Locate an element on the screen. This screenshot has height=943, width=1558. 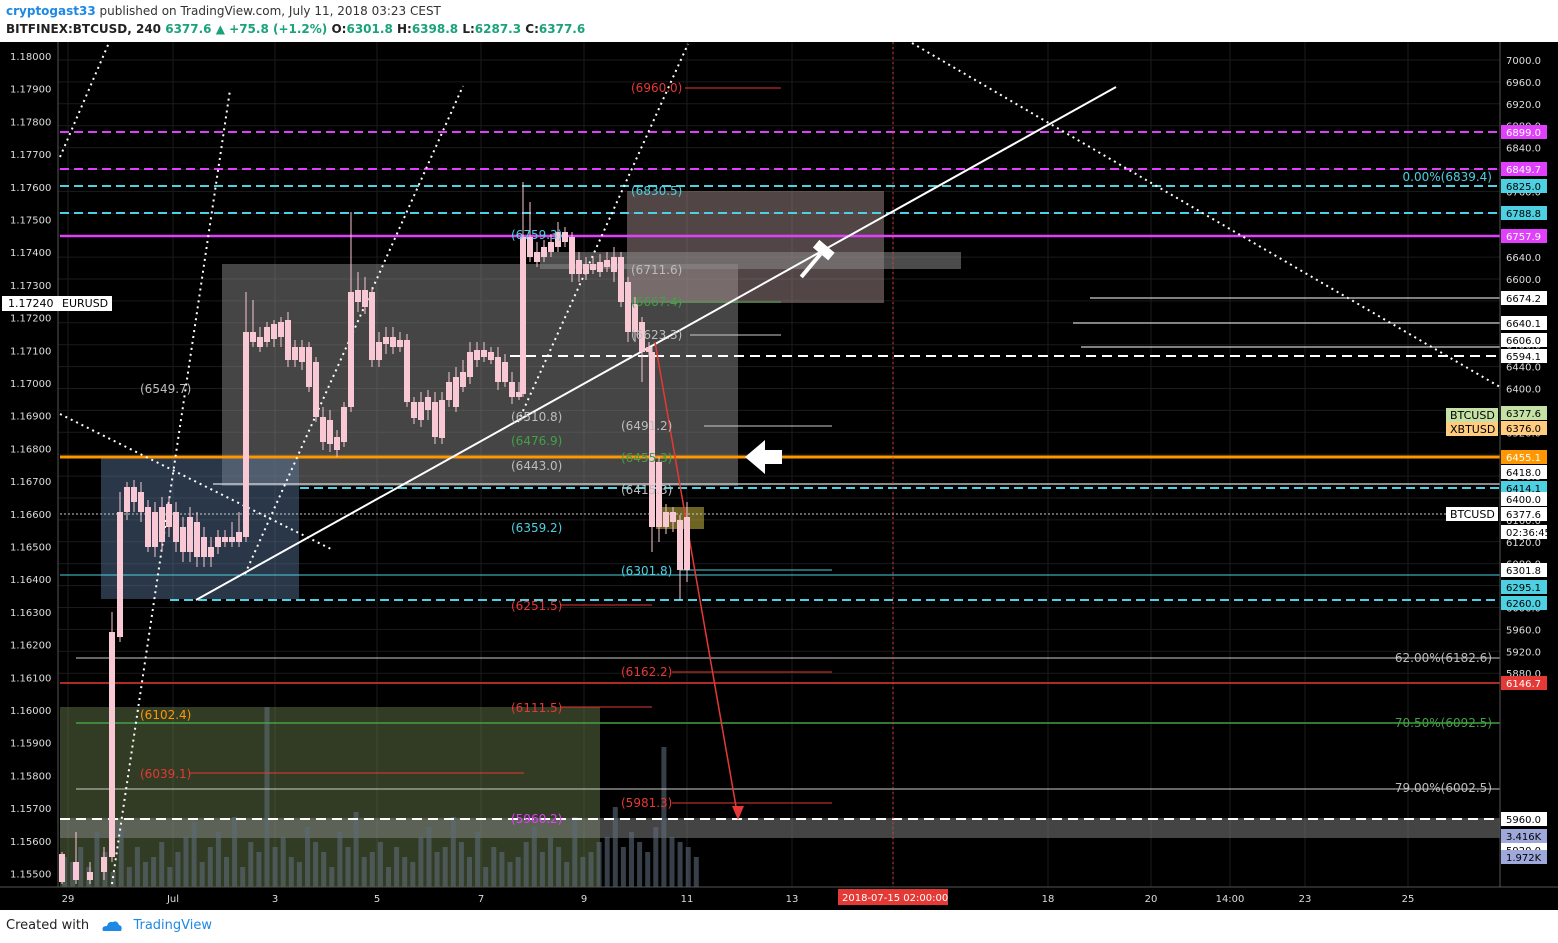
author-link: cryptogast33 is located at coordinates (51, 11).